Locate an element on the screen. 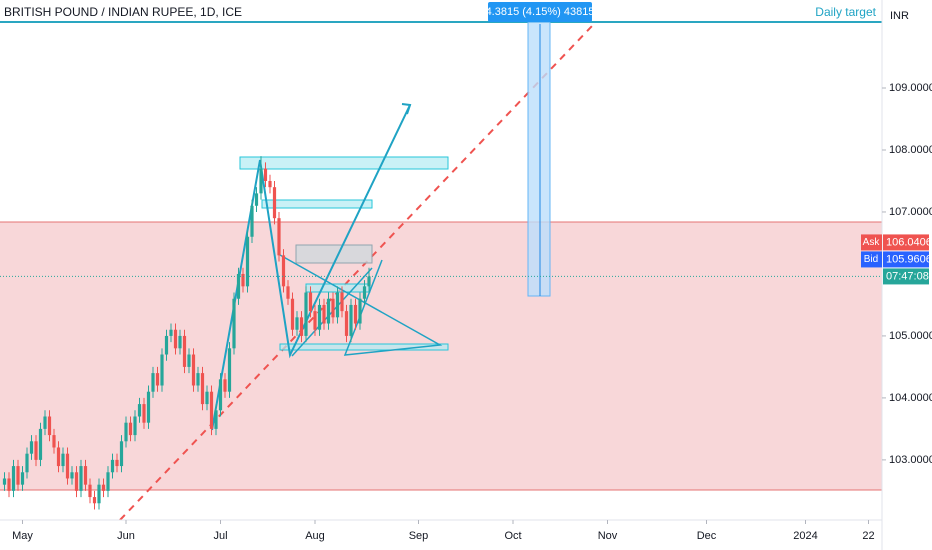 This screenshot has width=932, height=550. arrow-head is located at coordinates (406, 109).